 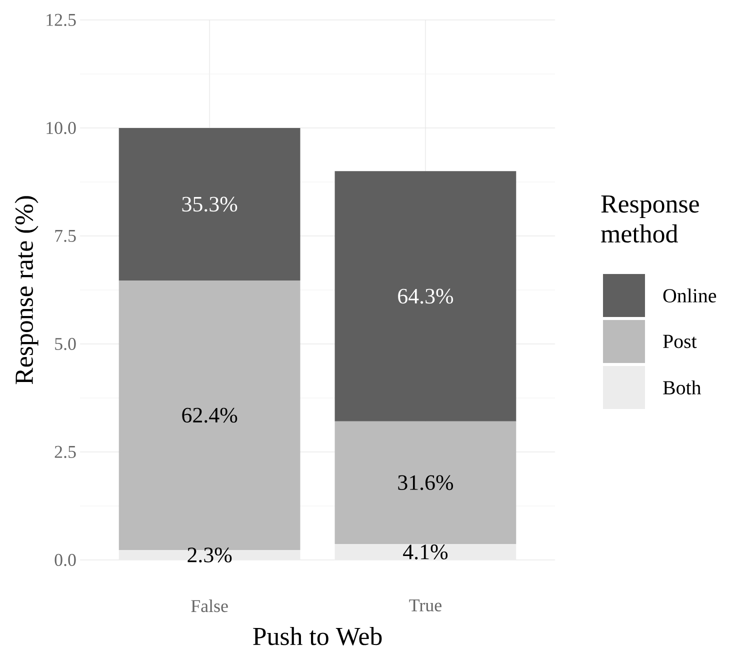 I want to click on x-tick-label: False, so click(x=209, y=605).